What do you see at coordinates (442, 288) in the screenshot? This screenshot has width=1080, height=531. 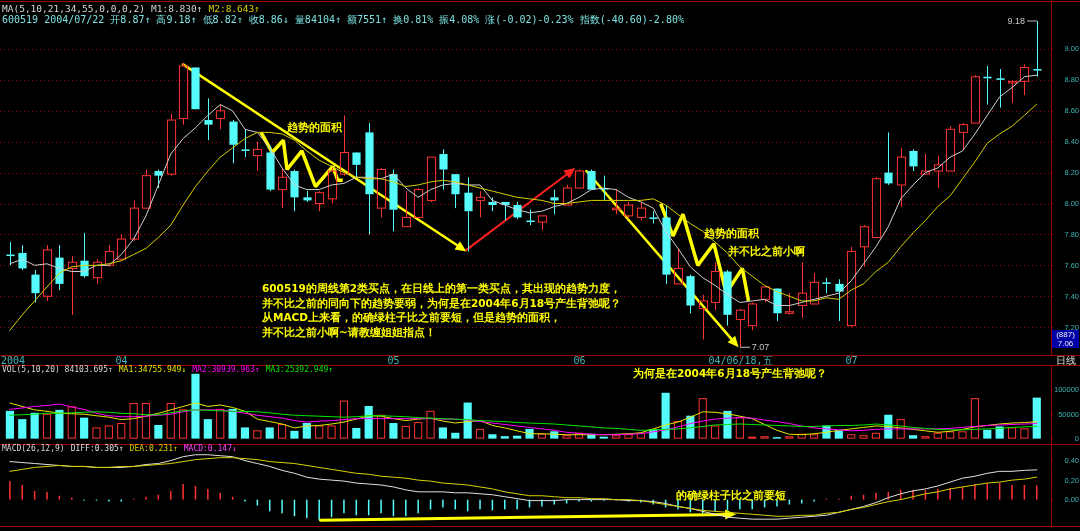 I see `annotation: 600519的周线第2类买点，在日线上的第一类买点，其出现的趋势力度，` at bounding box center [442, 288].